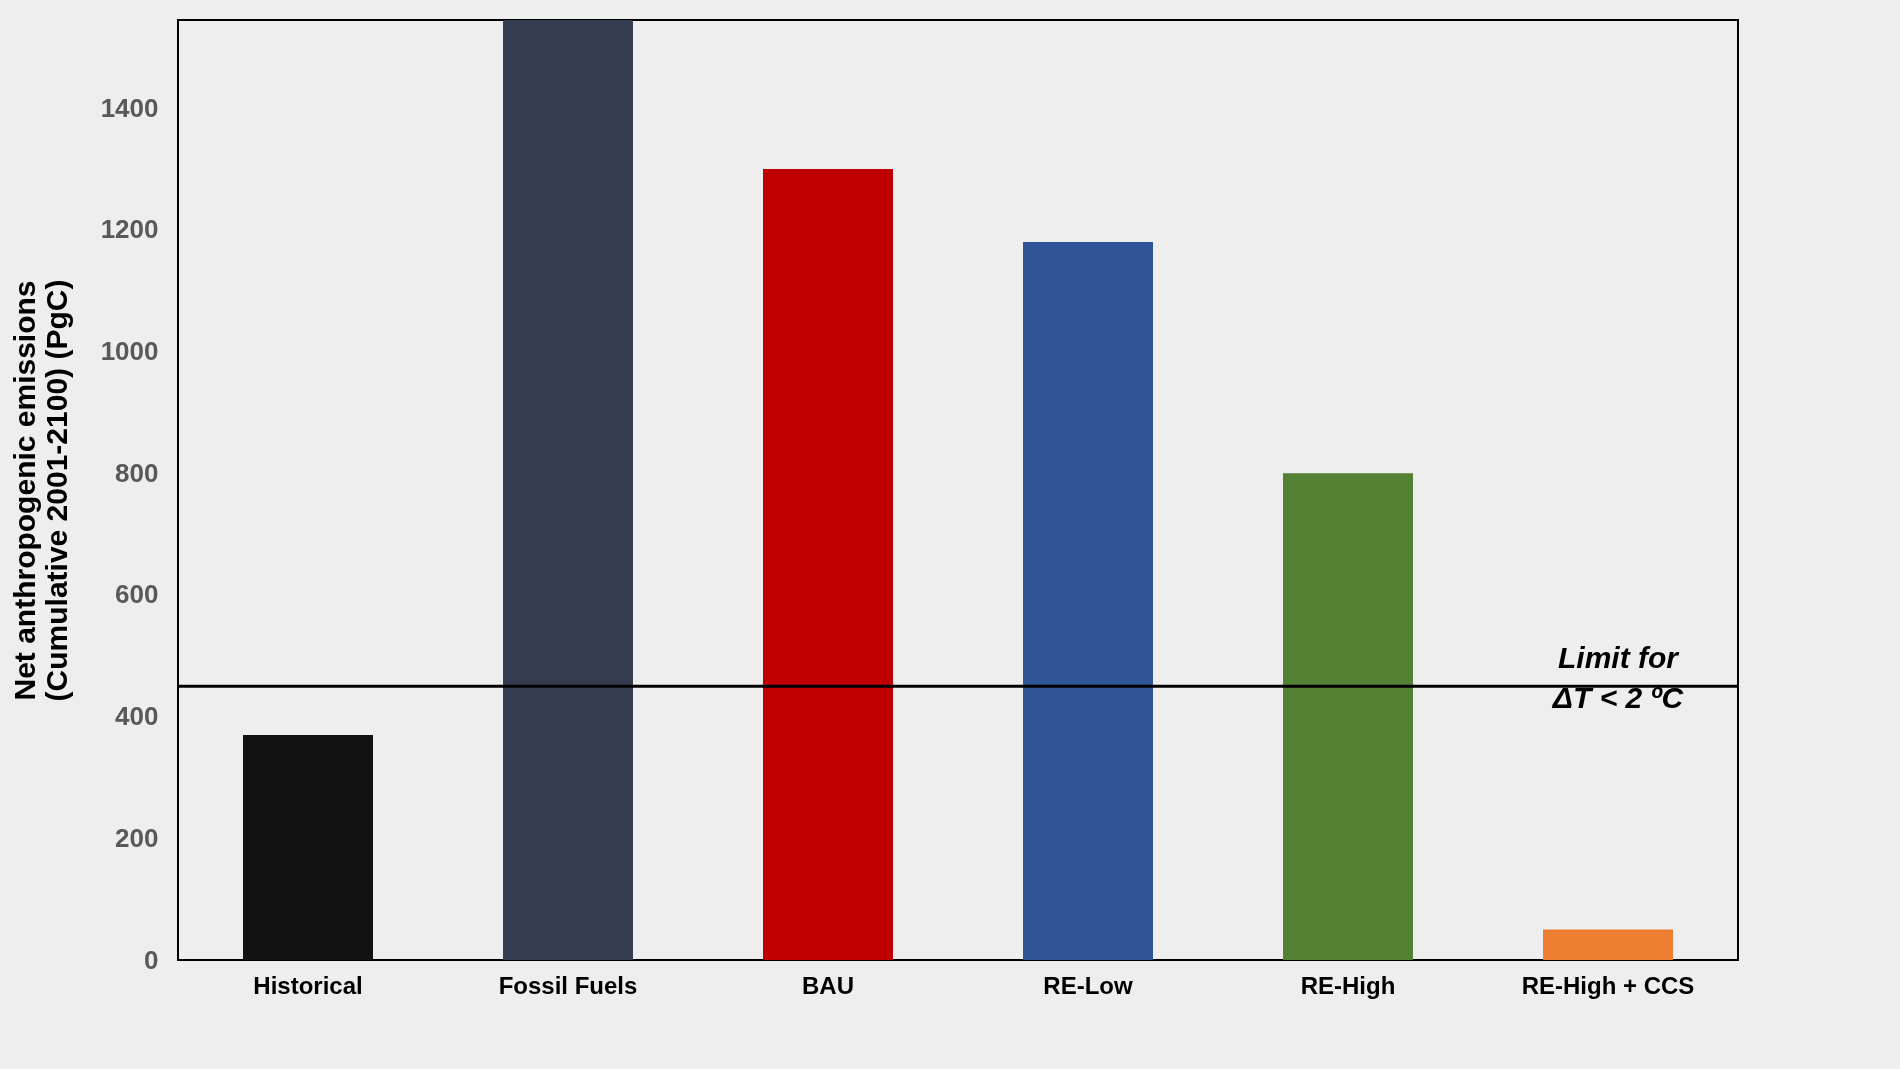  What do you see at coordinates (137, 716) in the screenshot?
I see `y-tick-label: 400` at bounding box center [137, 716].